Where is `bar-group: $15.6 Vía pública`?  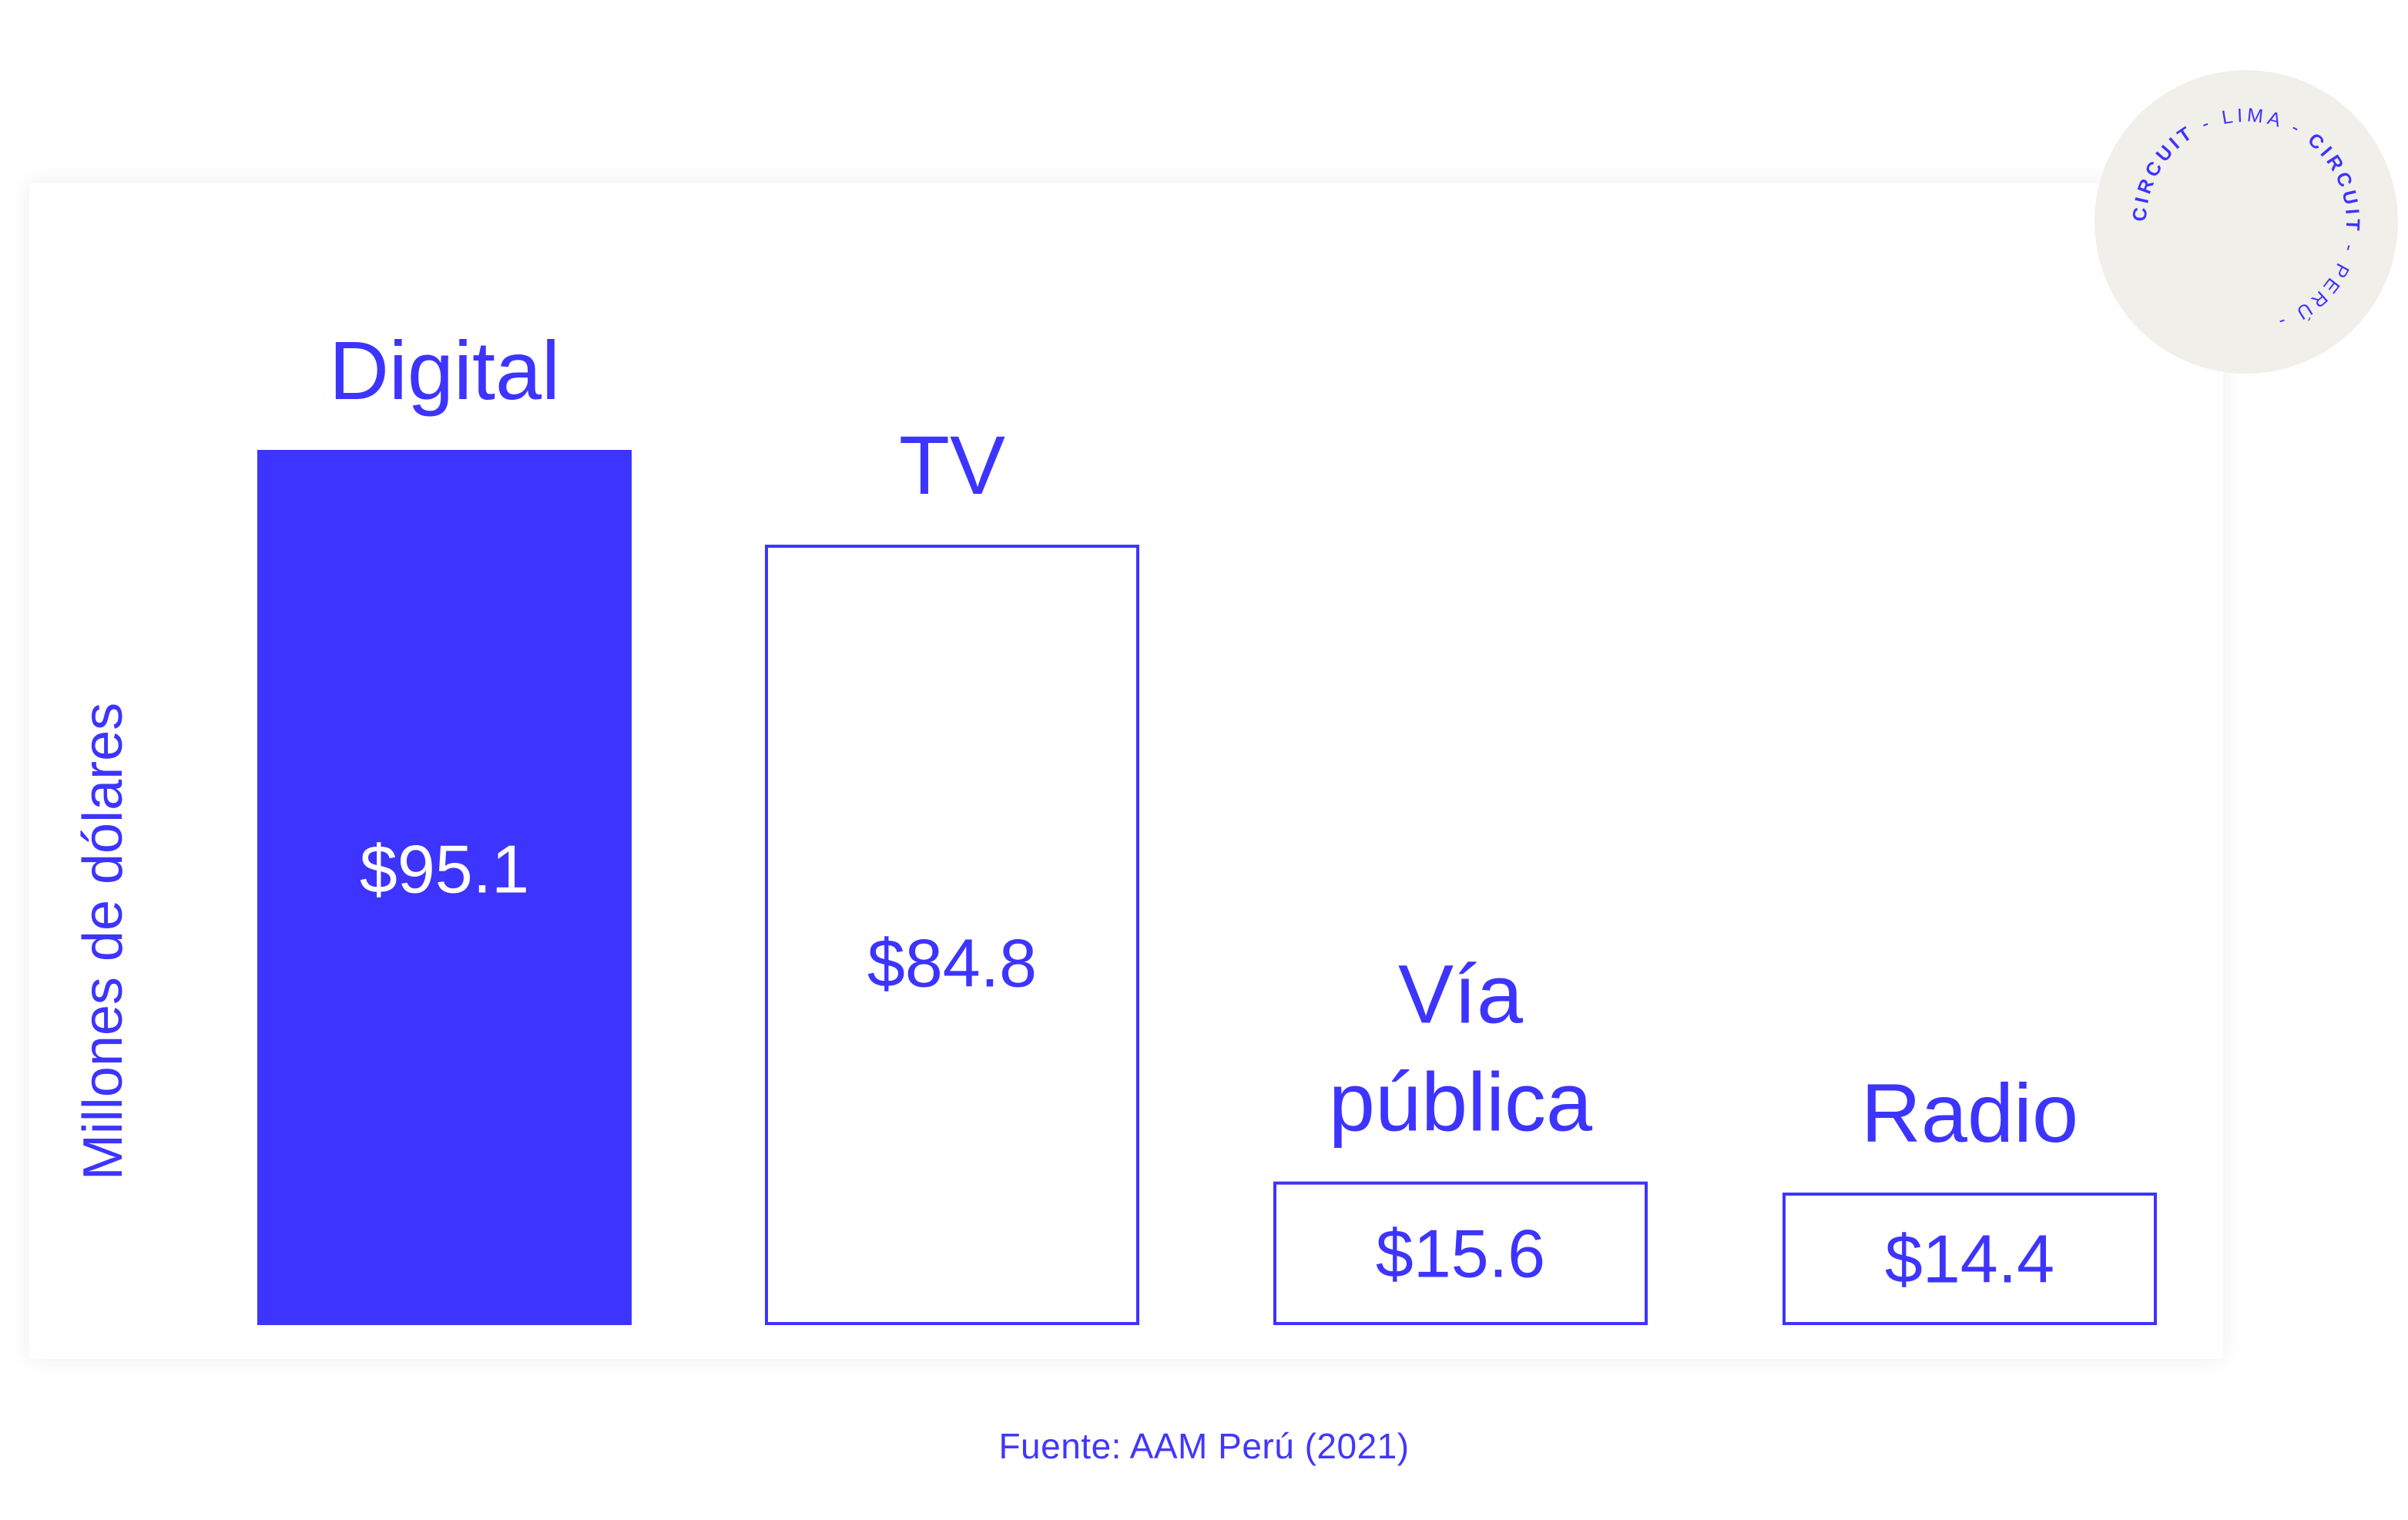
bar-group: $15.6 Vía pública is located at coordinates (1460, 1136).